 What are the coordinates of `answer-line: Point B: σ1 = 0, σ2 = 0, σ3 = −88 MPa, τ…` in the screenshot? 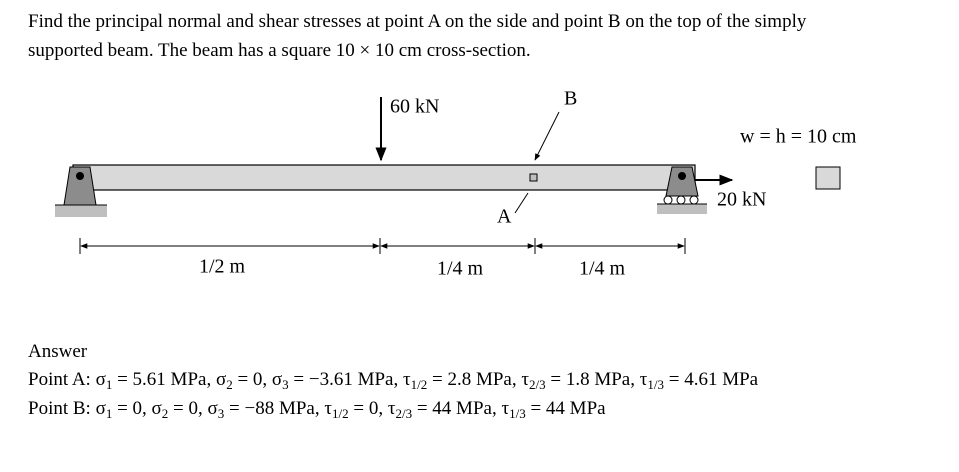 It's located at (317, 409).